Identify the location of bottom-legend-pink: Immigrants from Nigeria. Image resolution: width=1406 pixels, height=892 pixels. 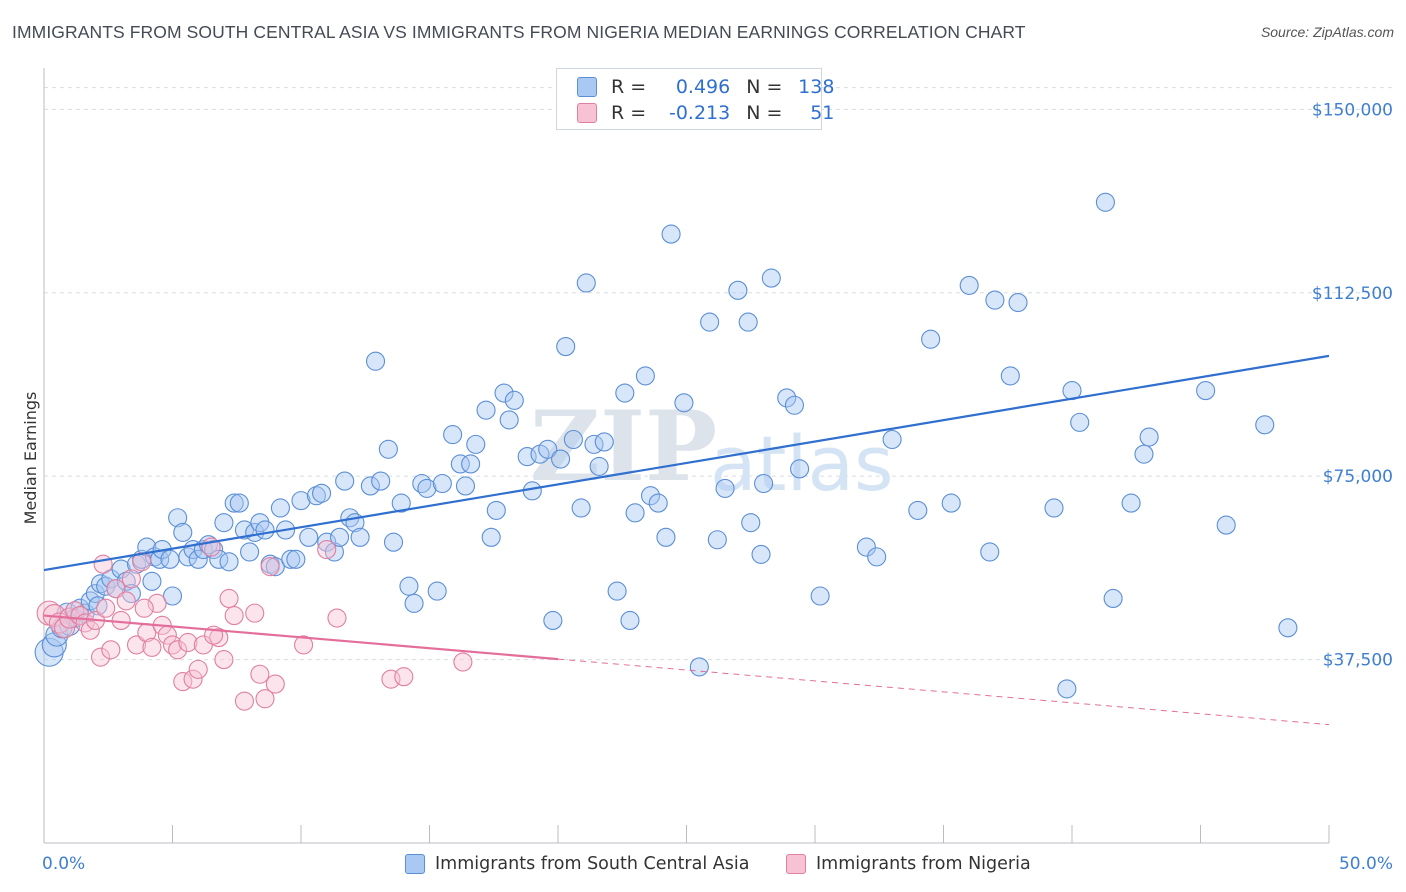
(908, 864).